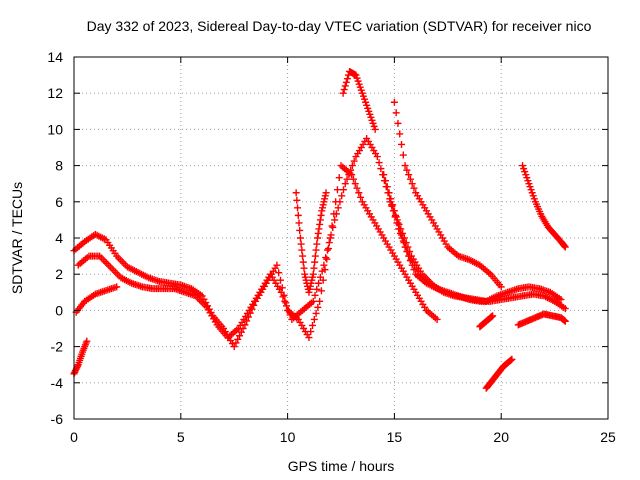  What do you see at coordinates (181, 437) in the screenshot?
I see `x-tick-label: 5` at bounding box center [181, 437].